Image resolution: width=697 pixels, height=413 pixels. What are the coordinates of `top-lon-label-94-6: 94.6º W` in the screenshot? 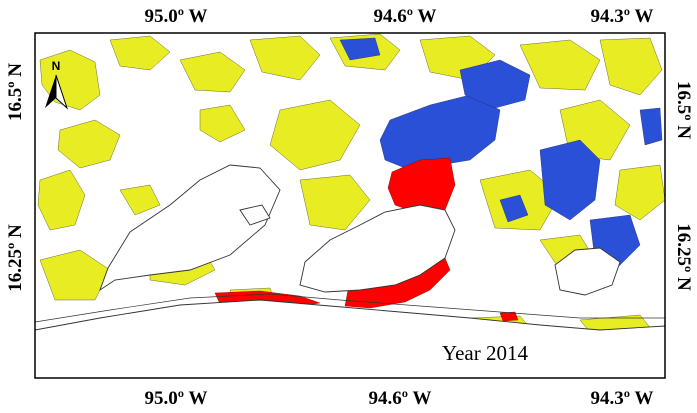 It's located at (405, 16).